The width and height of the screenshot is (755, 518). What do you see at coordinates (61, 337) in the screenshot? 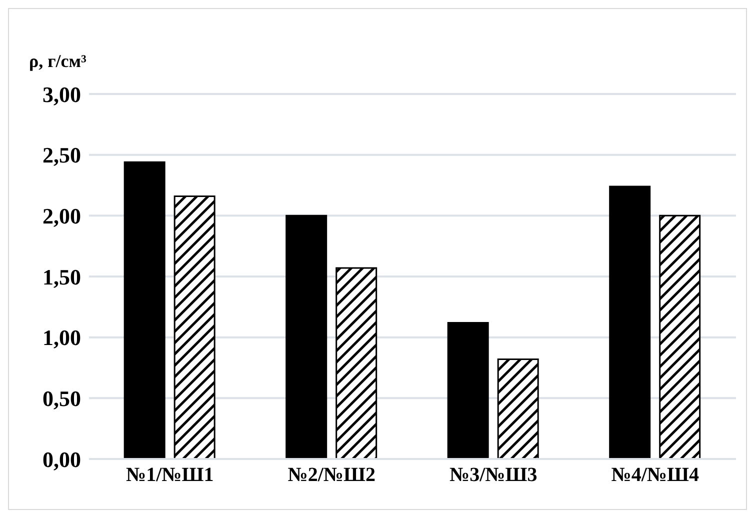
I see `y-tick-label: 1,00` at bounding box center [61, 337].